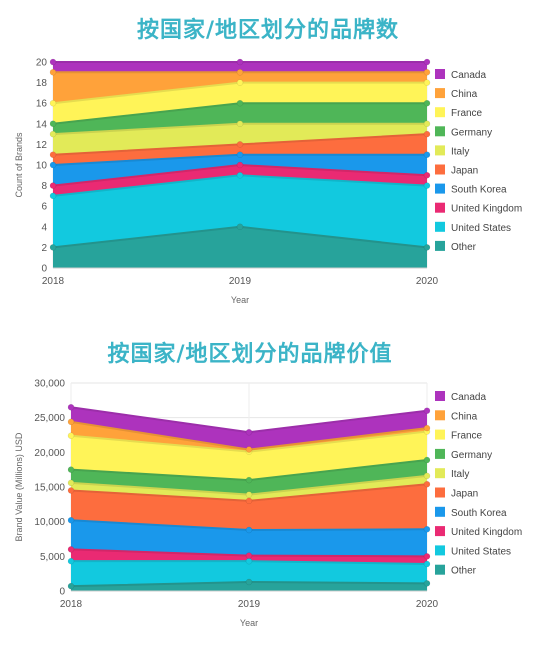  What do you see at coordinates (440, 453) in the screenshot?
I see `value-legend-swatch-germany` at bounding box center [440, 453].